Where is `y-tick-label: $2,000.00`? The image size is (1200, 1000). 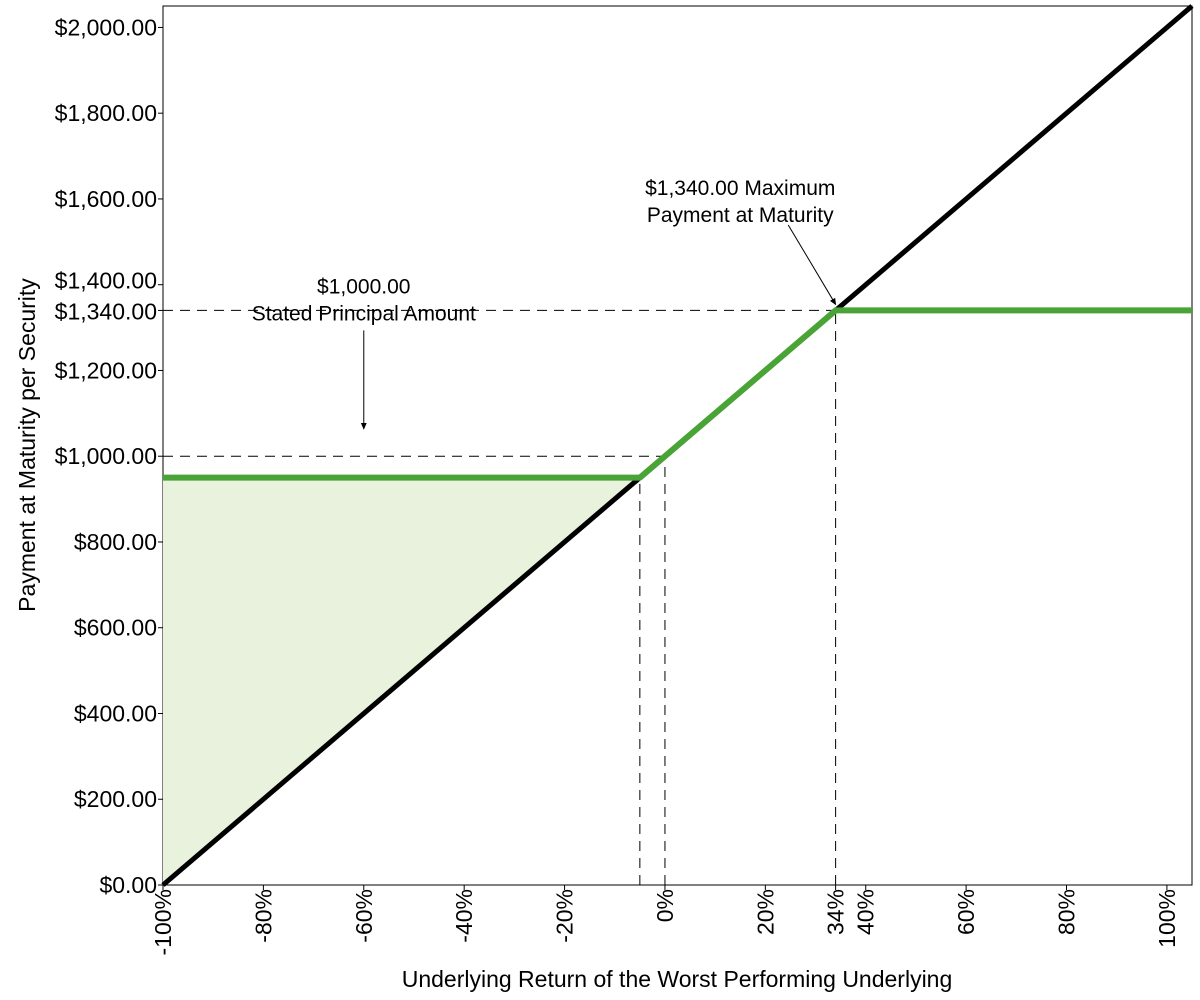
y-tick-label: $2,000.00 is located at coordinates (106, 27).